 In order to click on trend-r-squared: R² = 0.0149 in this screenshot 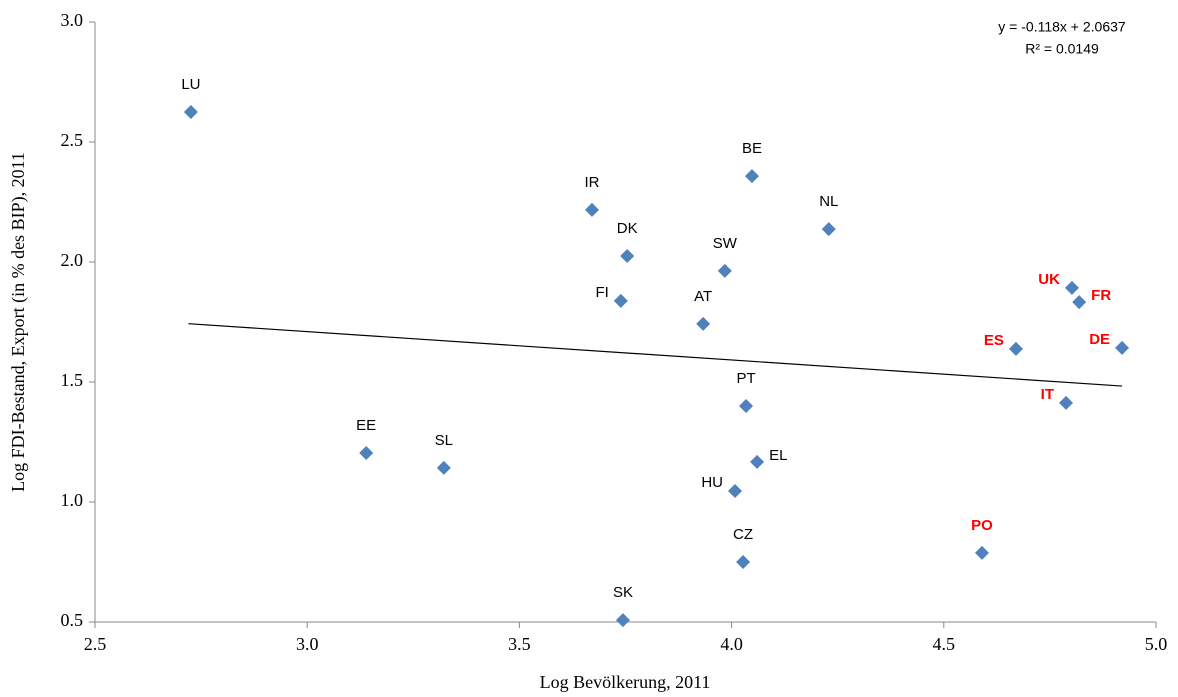, I will do `click(1062, 49)`.